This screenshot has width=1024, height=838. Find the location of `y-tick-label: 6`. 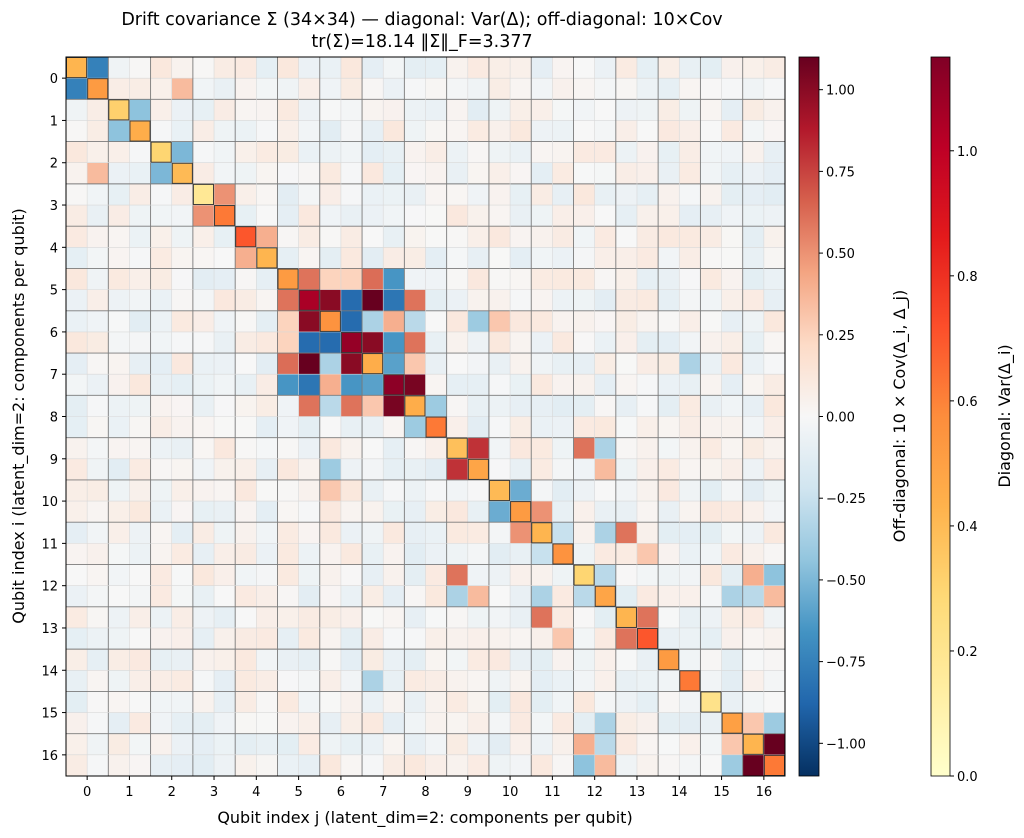

y-tick-label: 6 is located at coordinates (54, 333).